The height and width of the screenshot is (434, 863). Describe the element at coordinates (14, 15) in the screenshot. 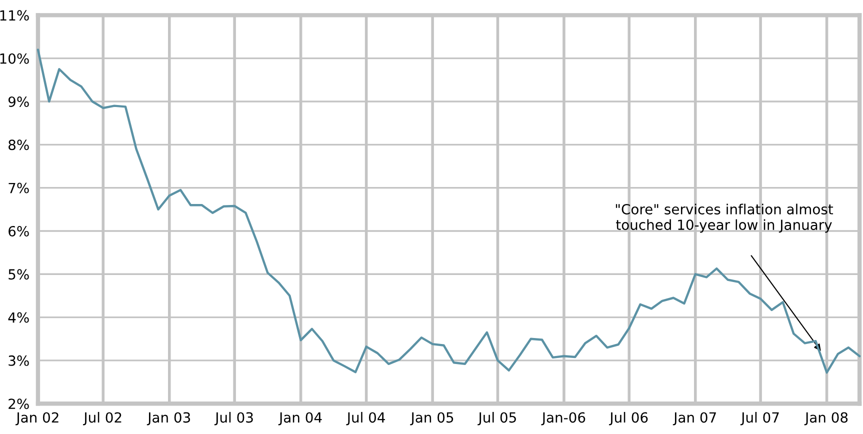

I see `y-tick-label: 11%` at that location.